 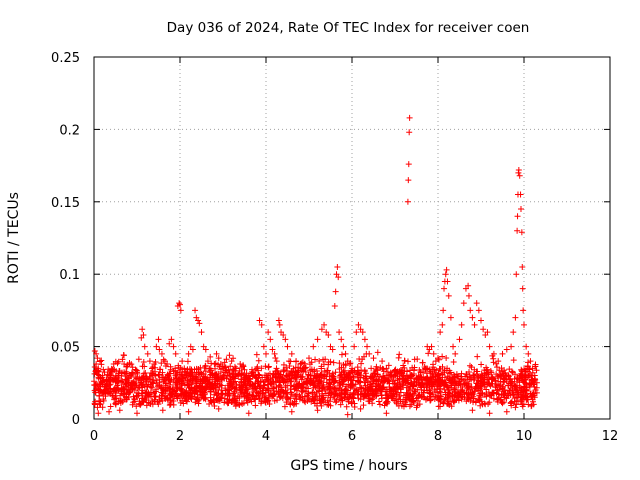 What do you see at coordinates (69, 275) in the screenshot?
I see `y-tick-label: 0.1` at bounding box center [69, 275].